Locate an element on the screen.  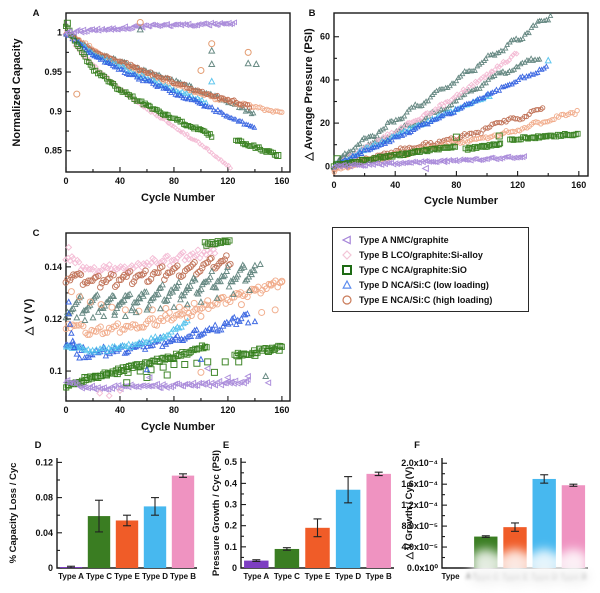
legend-item-type-a: Type A NMC/graphite is located at coordinates (430, 239).